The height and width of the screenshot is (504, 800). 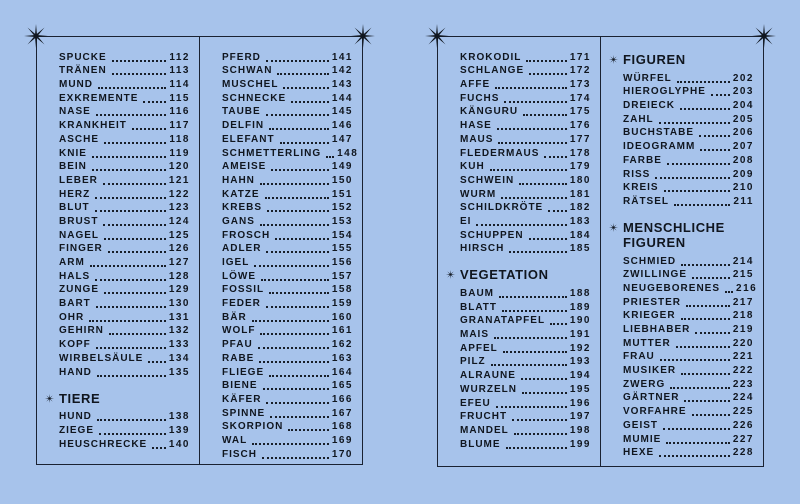 I want to click on entry-label: ELEFANT, so click(x=248, y=139).